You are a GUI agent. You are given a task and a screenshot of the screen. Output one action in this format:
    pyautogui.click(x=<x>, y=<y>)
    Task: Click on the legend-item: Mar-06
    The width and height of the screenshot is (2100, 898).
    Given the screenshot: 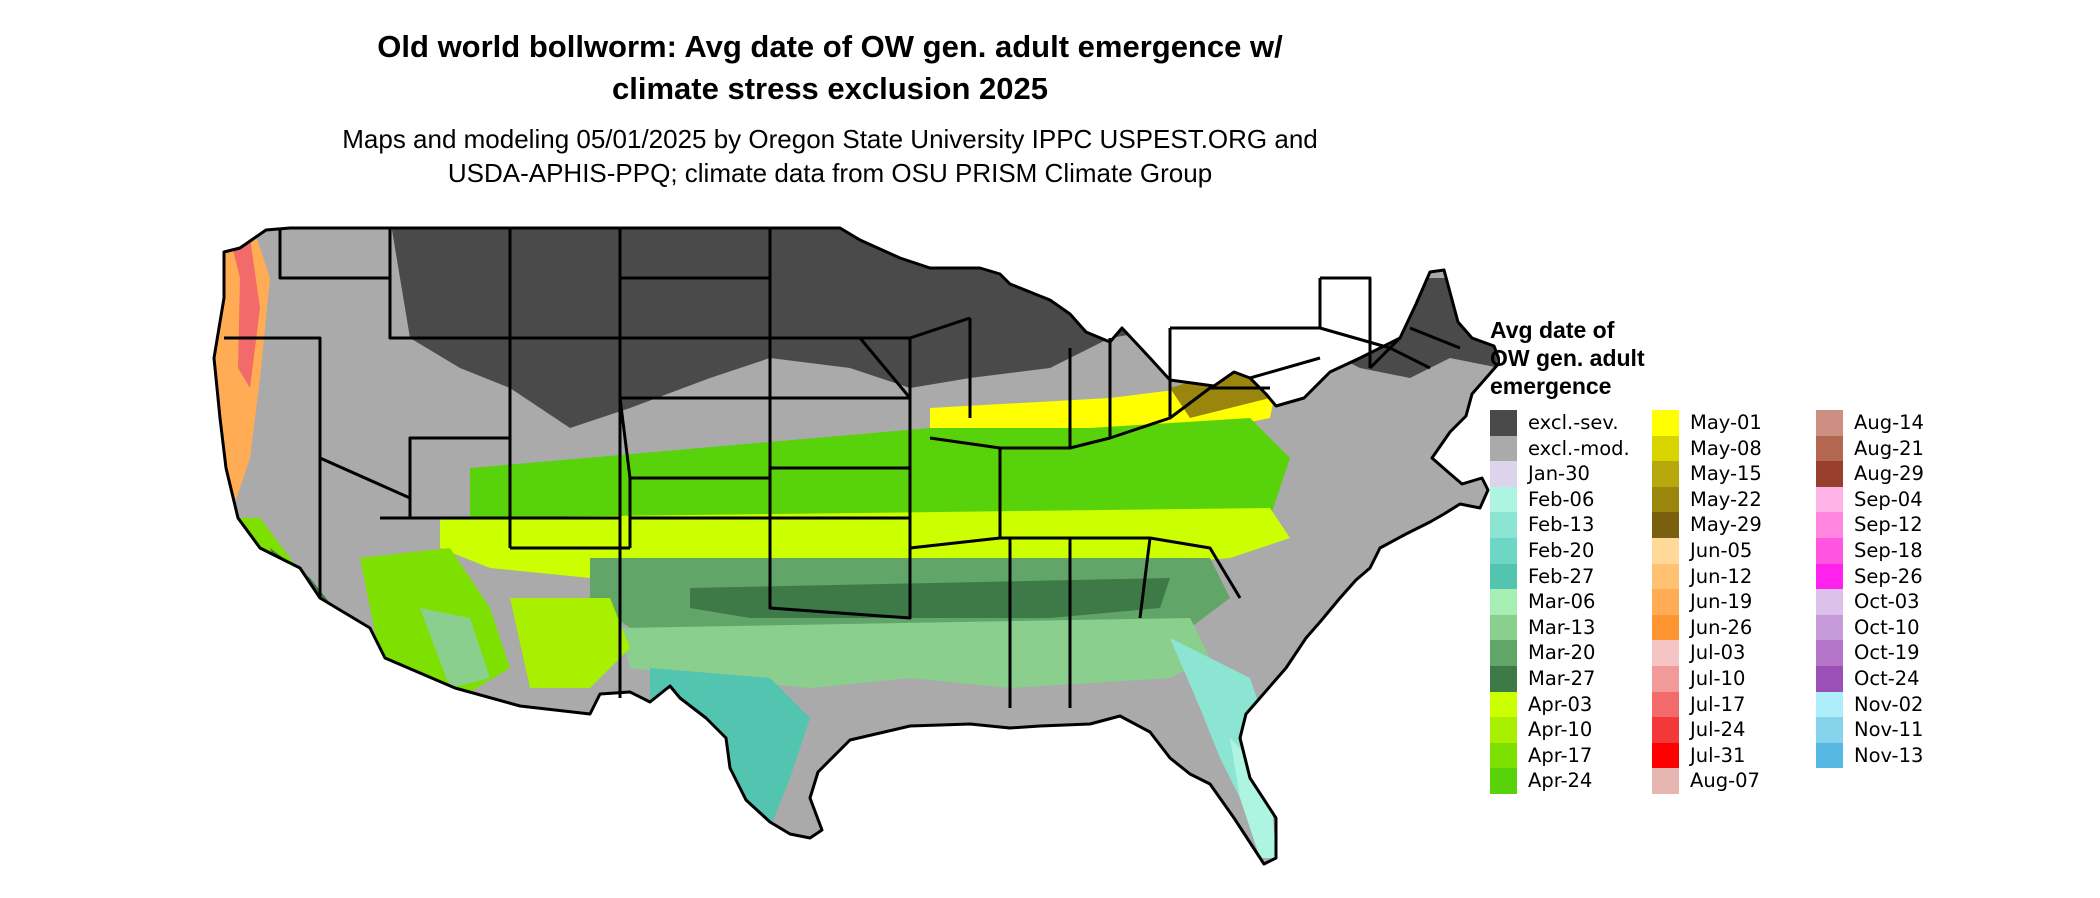 What is the action you would take?
    pyautogui.click(x=1615, y=602)
    